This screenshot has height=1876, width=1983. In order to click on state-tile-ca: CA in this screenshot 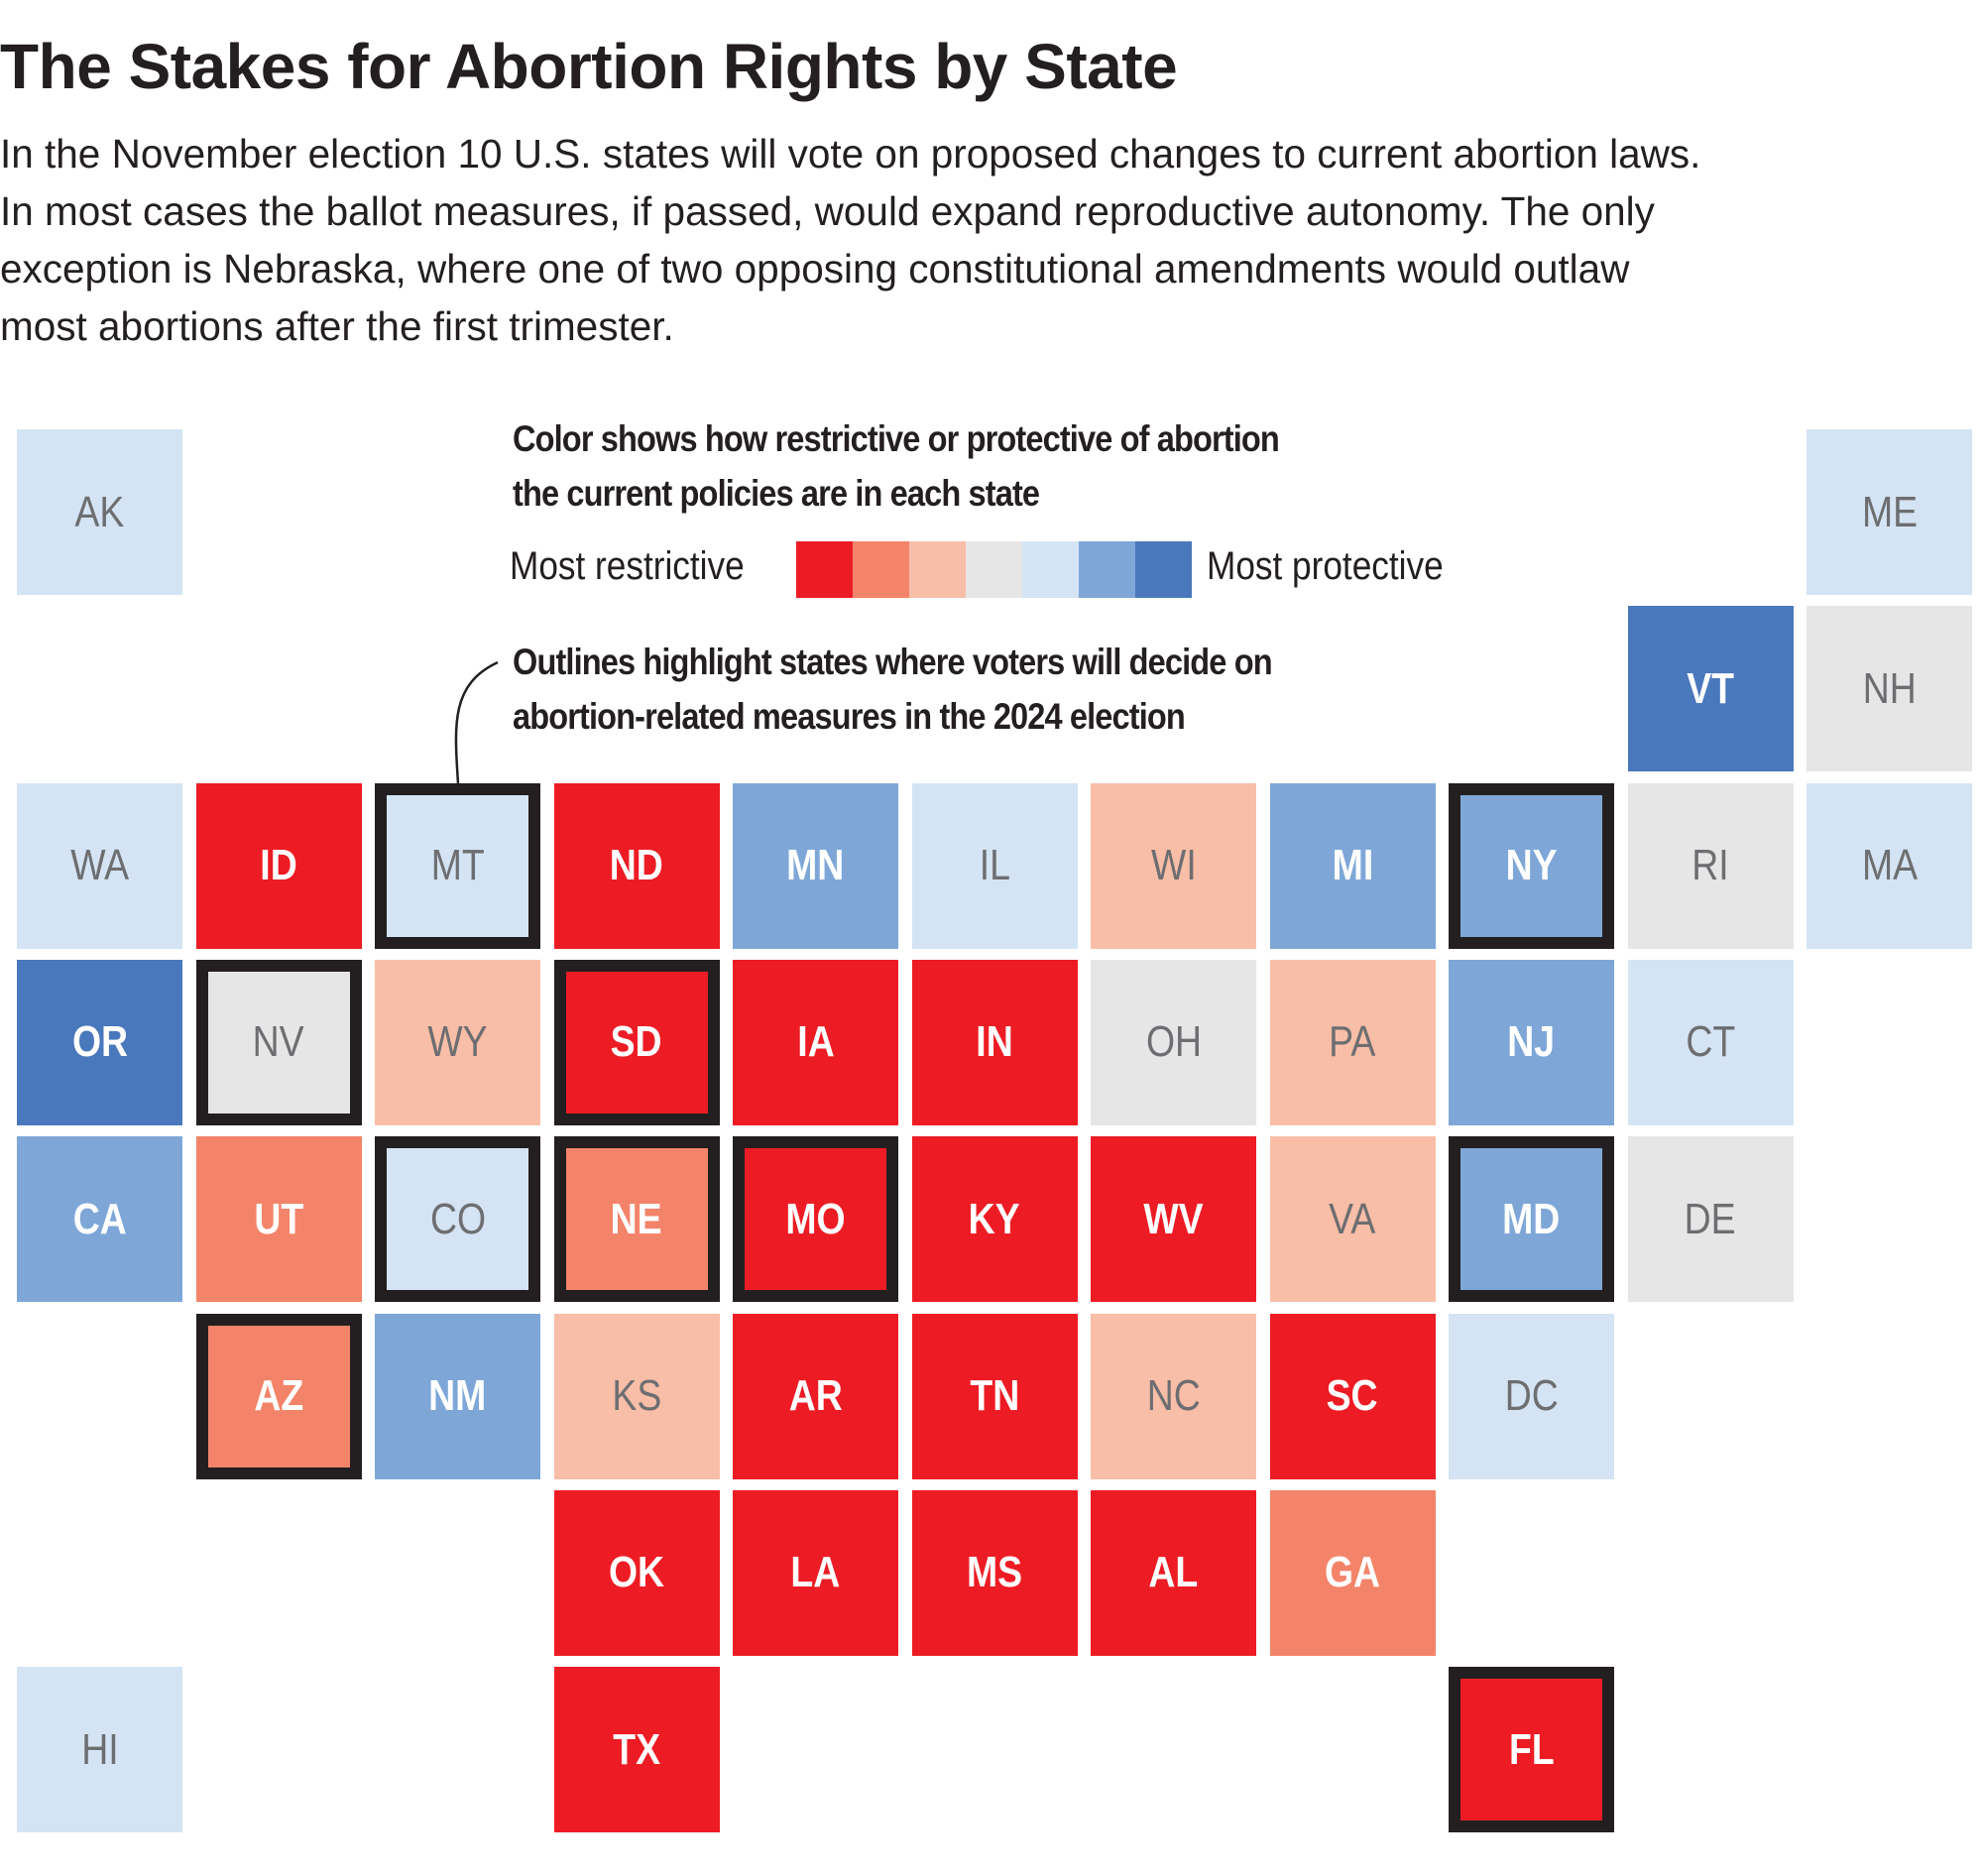, I will do `click(100, 1219)`.